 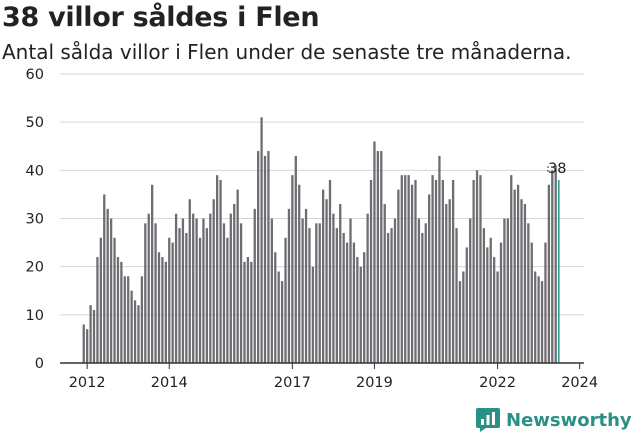 What do you see at coordinates (35, 316) in the screenshot?
I see `y-tick-label: 10` at bounding box center [35, 316].